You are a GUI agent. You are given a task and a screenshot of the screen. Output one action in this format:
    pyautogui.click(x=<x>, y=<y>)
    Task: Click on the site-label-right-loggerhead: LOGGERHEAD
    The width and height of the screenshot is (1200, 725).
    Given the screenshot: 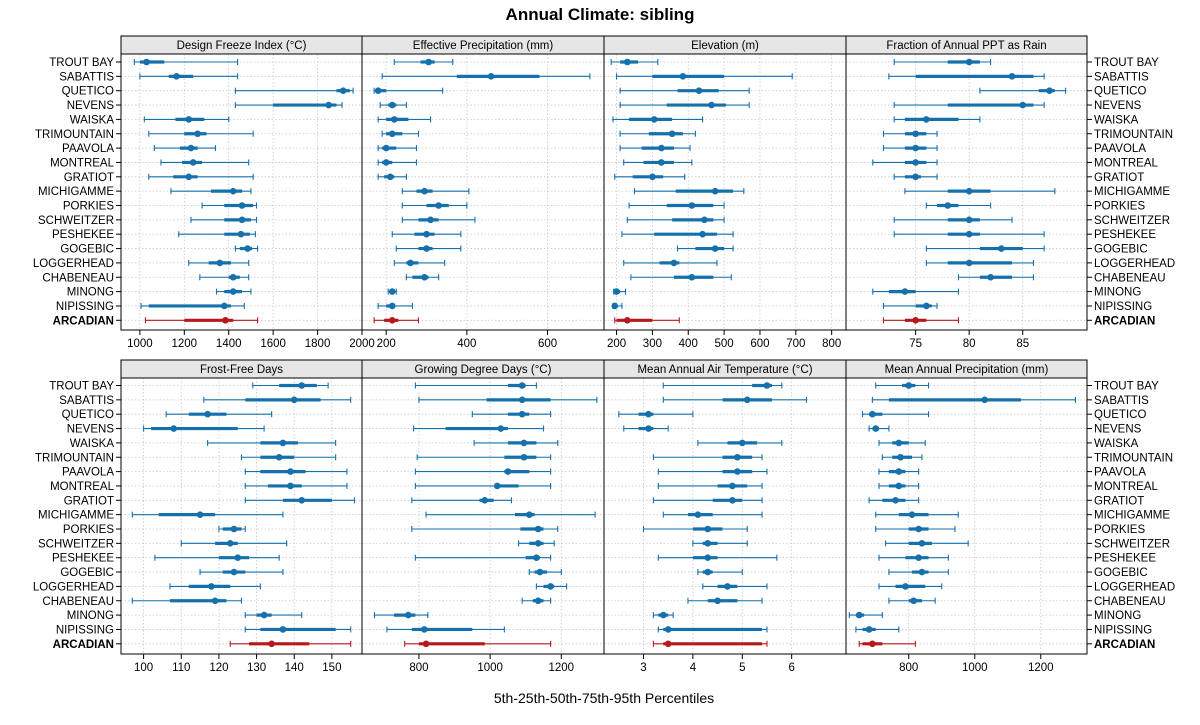 What is the action you would take?
    pyautogui.click(x=1134, y=264)
    